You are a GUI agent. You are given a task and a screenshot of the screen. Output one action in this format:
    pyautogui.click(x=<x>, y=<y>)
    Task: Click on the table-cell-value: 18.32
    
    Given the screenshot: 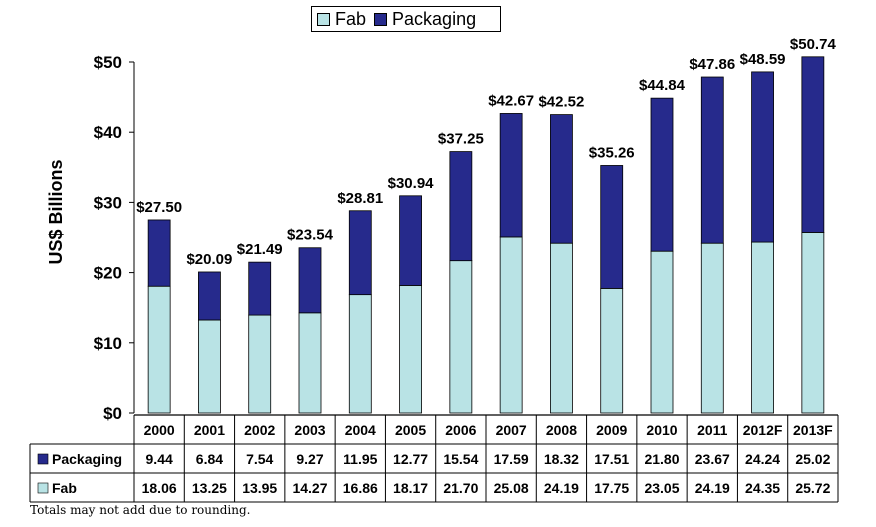 What is the action you would take?
    pyautogui.click(x=561, y=459)
    